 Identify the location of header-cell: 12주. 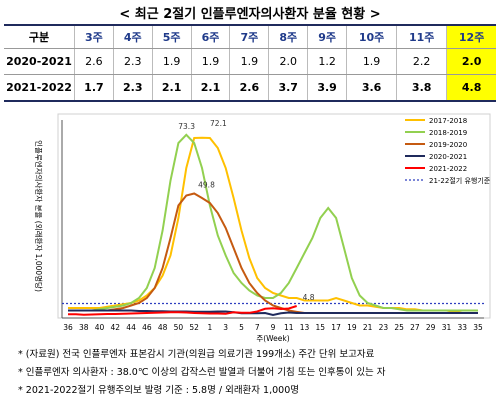
(471, 37).